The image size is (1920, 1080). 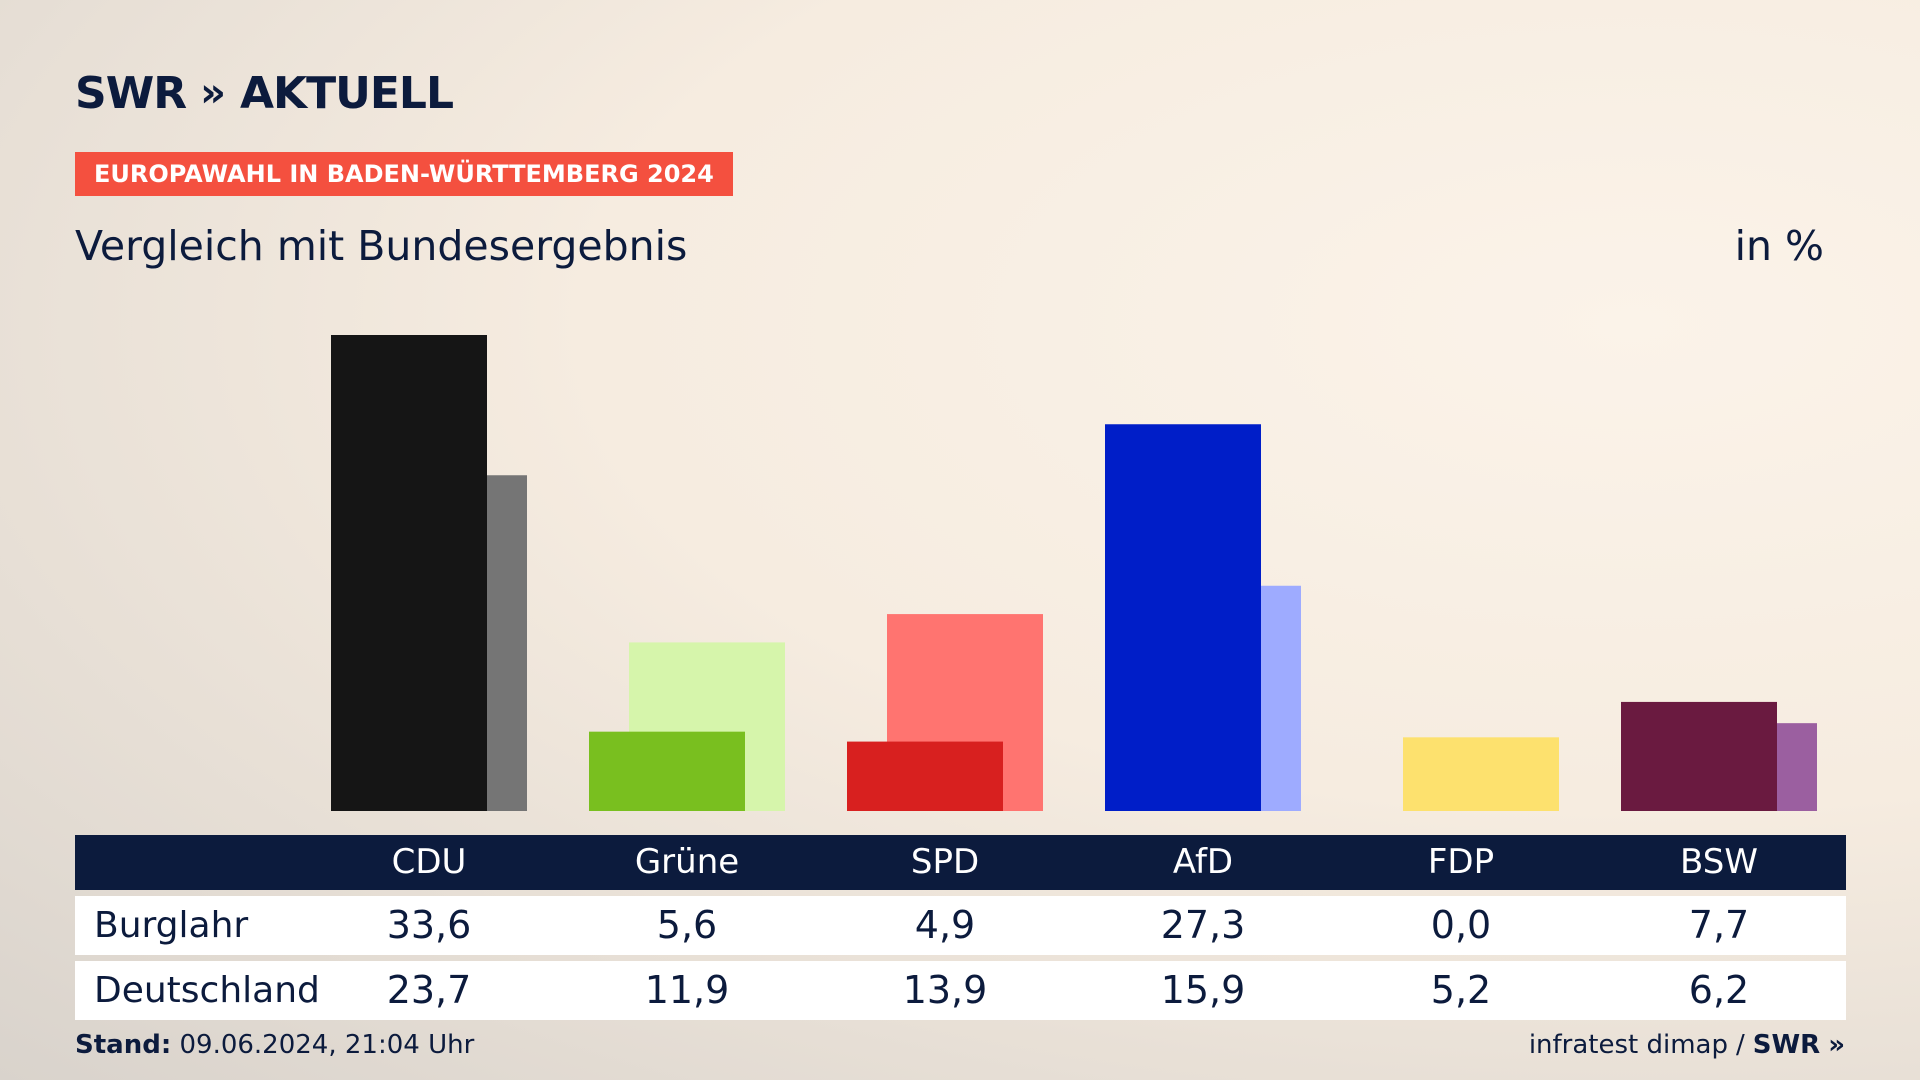 What do you see at coordinates (925, 776) in the screenshot?
I see `bar-local-spd` at bounding box center [925, 776].